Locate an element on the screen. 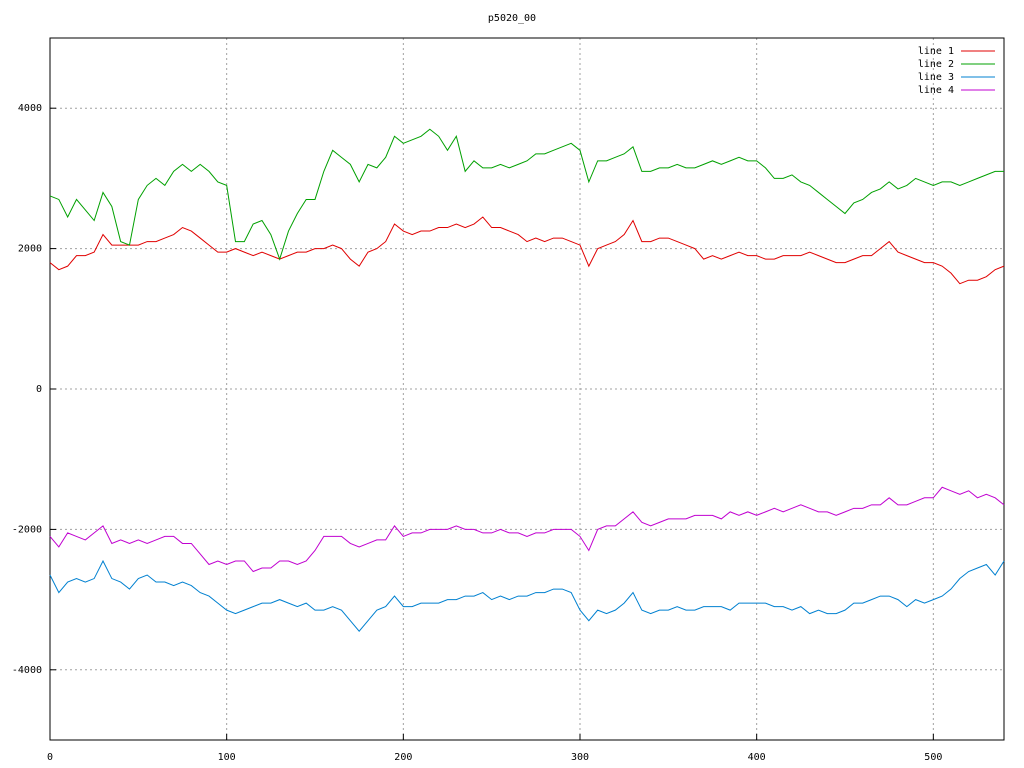  legend-label: line 4 is located at coordinates (936, 90).